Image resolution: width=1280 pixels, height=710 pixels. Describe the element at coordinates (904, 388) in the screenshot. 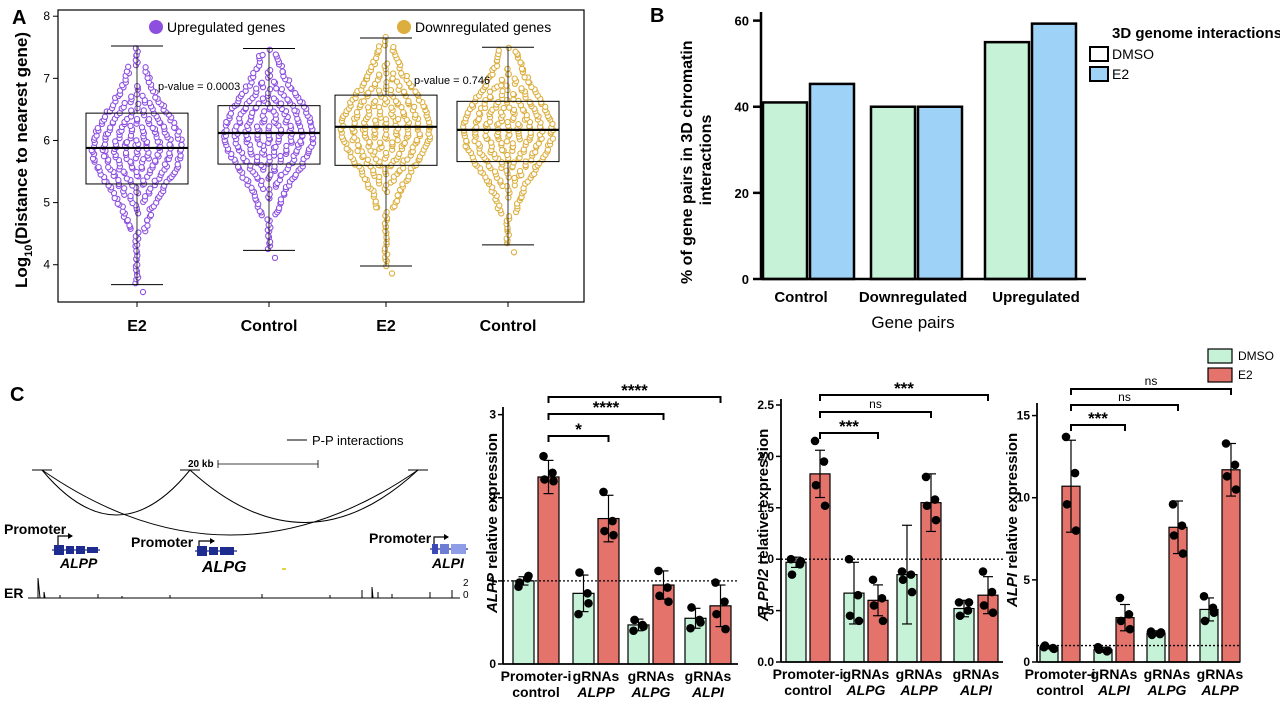

I see `significance-label: ***` at that location.